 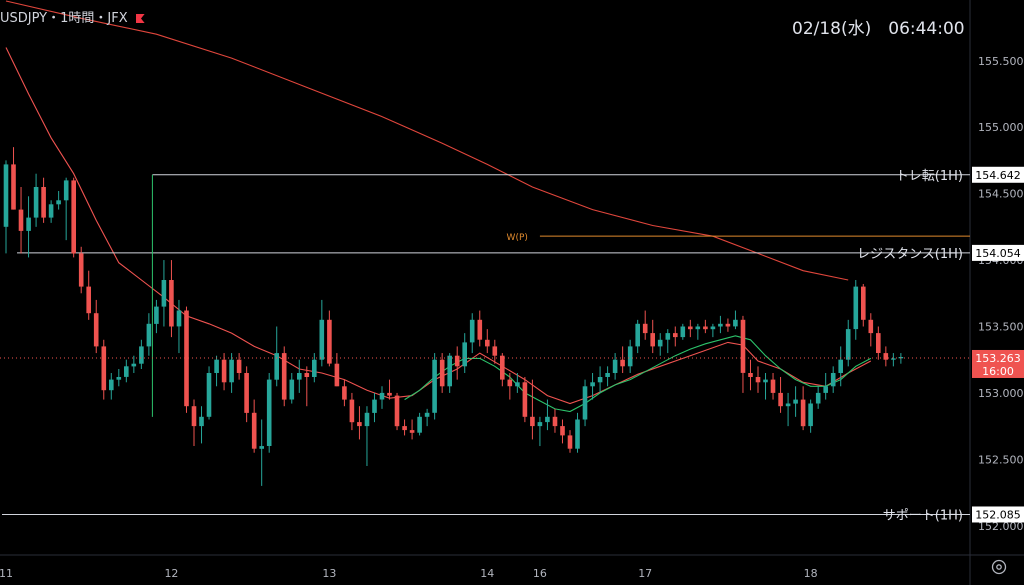 What do you see at coordinates (923, 515) in the screenshot?
I see `level-label-support: サポート(1H)` at bounding box center [923, 515].